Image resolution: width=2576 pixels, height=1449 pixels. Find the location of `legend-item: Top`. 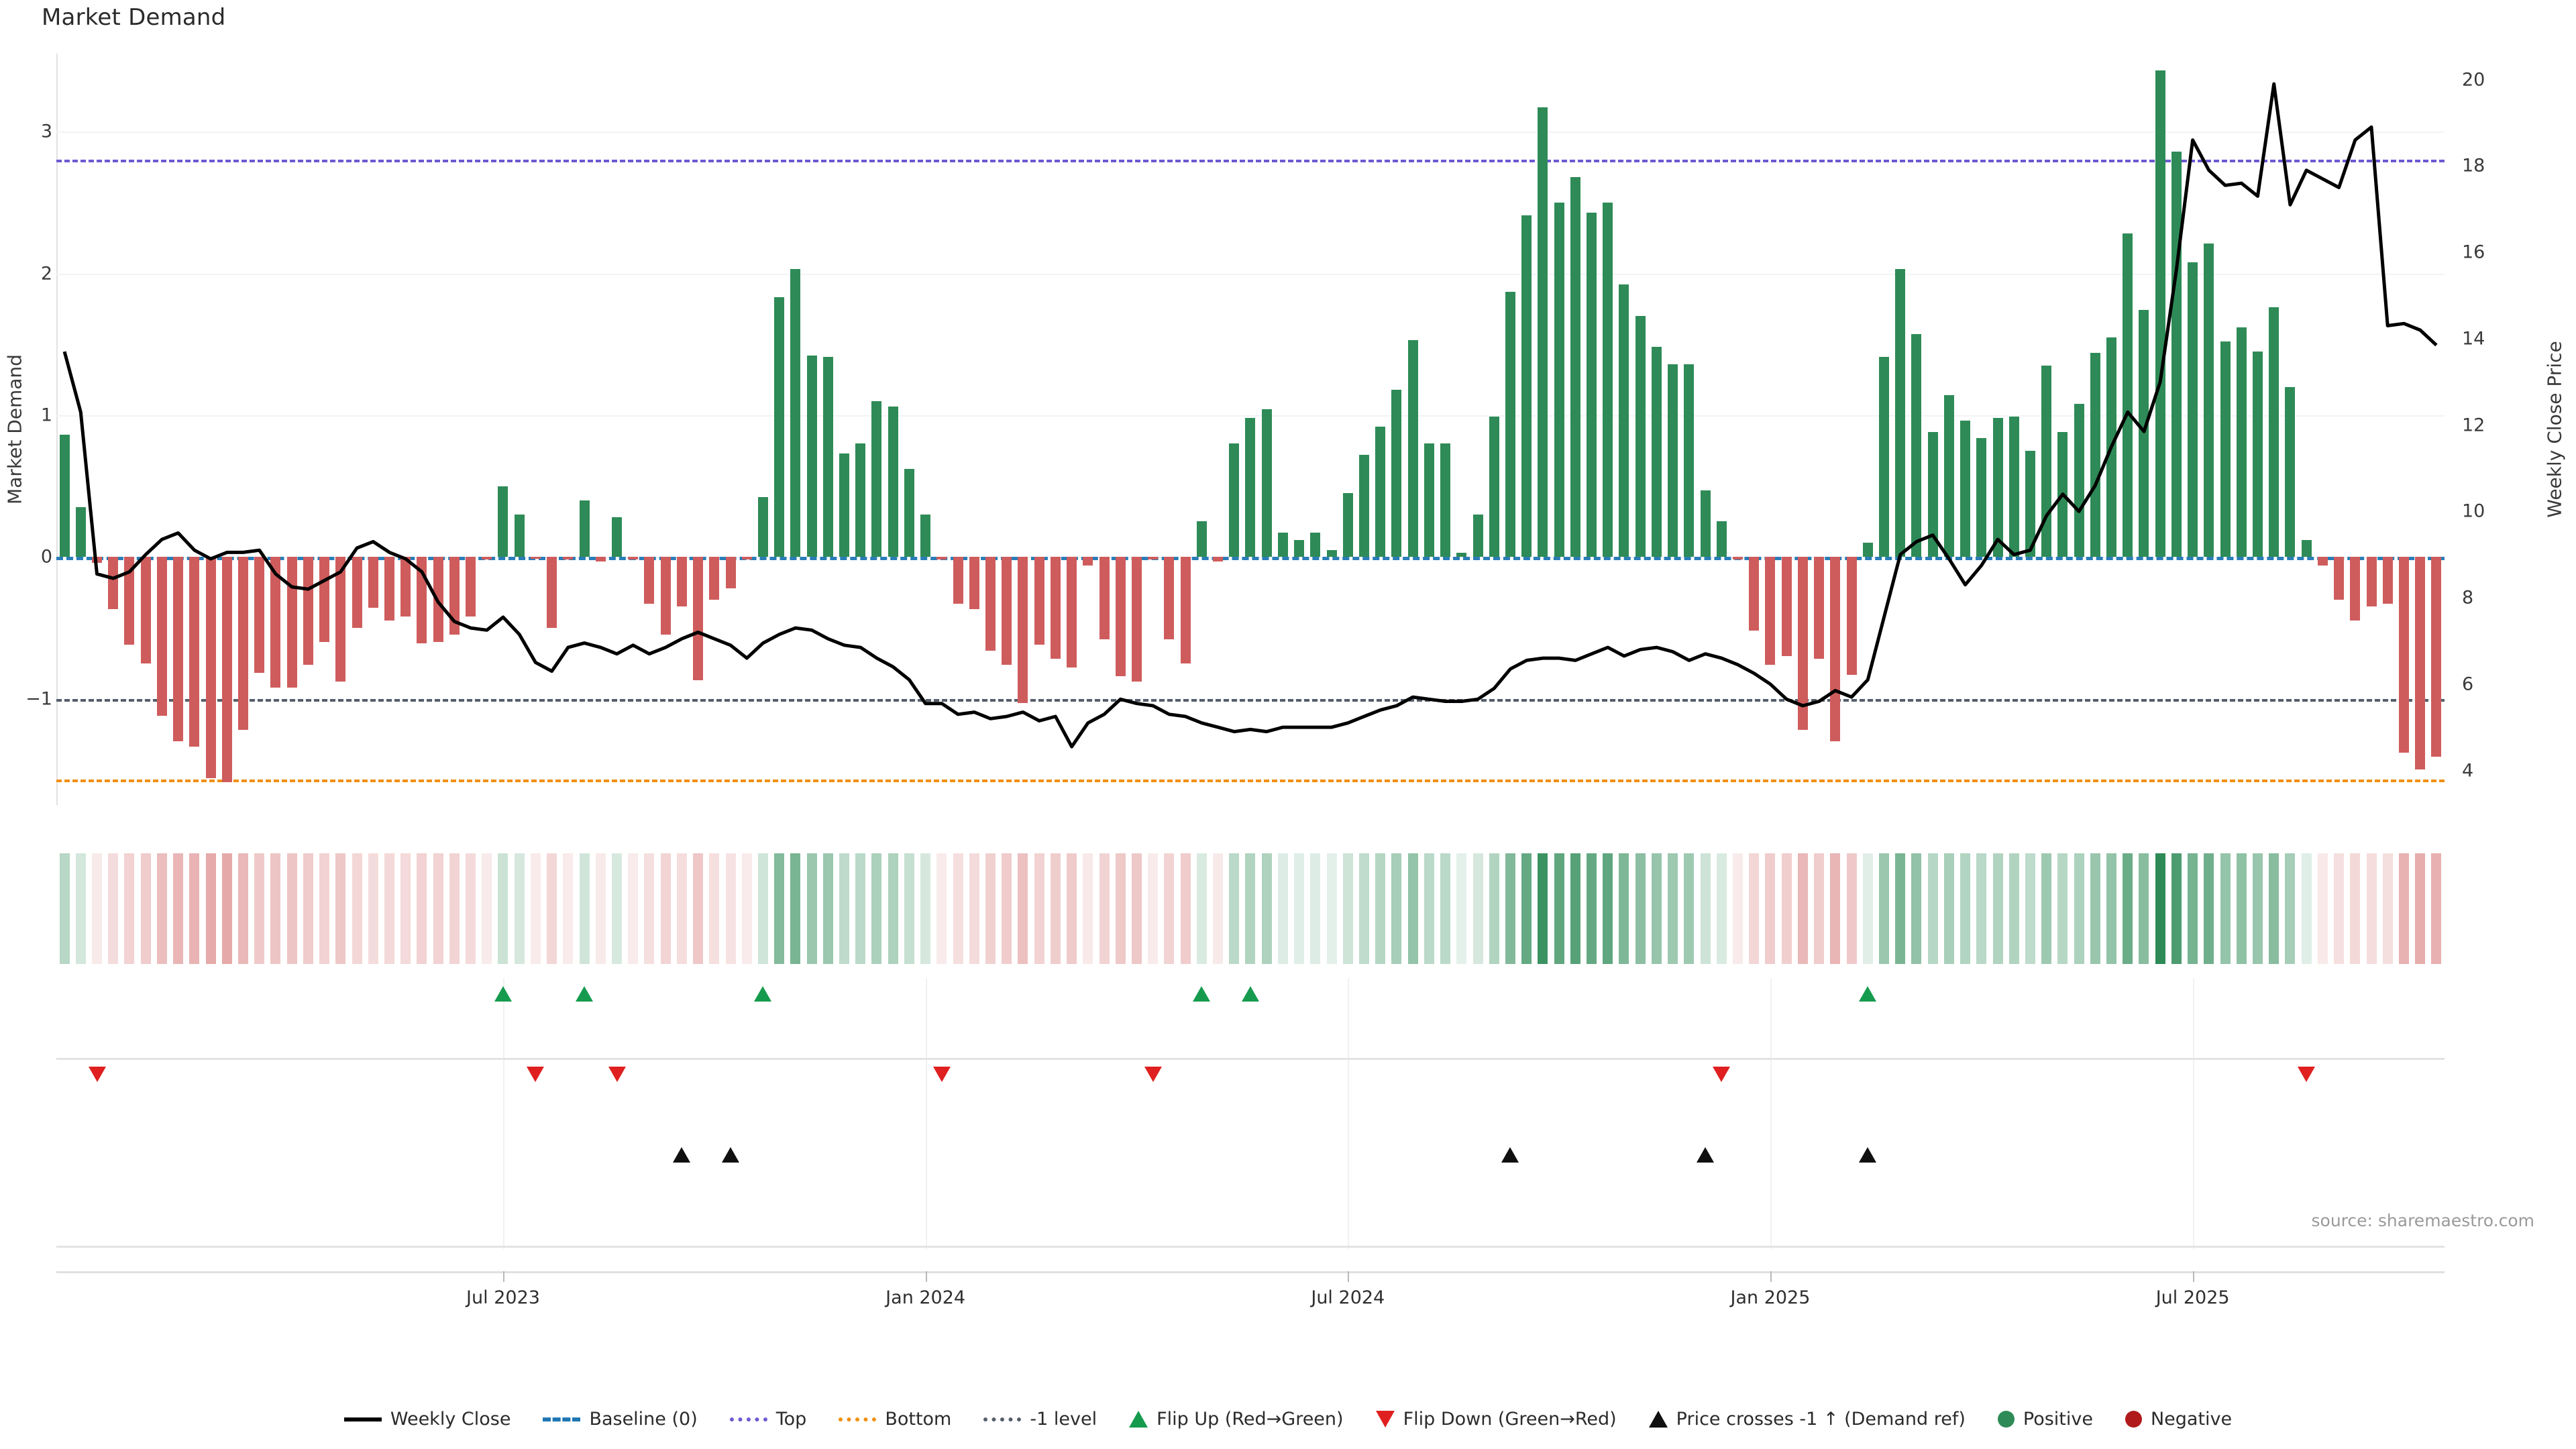

legend-item: Top is located at coordinates (767, 1419).